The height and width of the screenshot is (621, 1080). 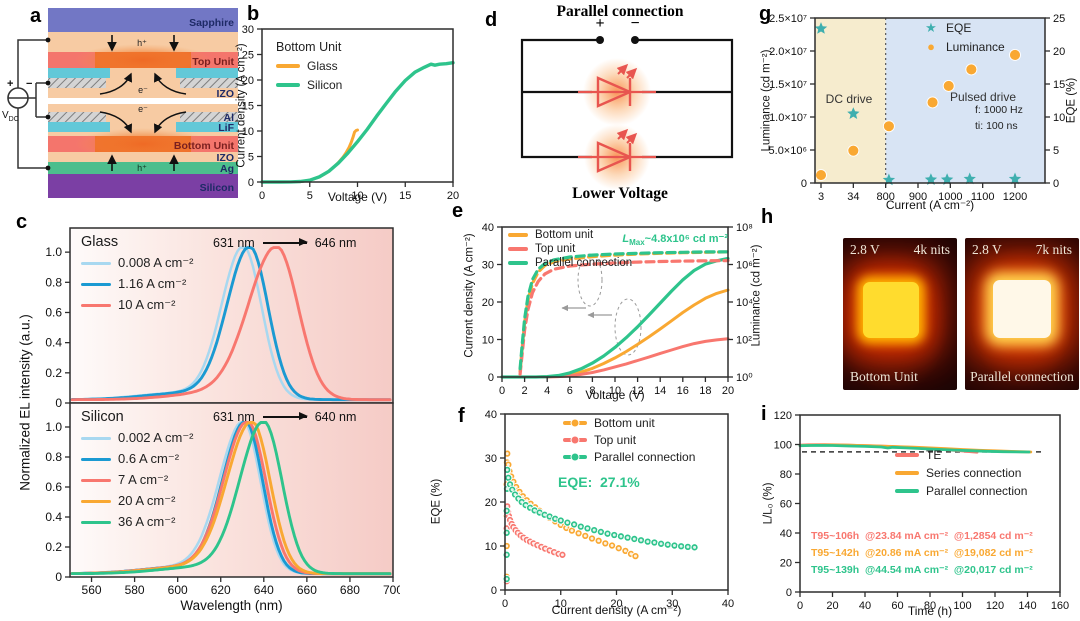 I want to click on panel-label-a: a, so click(x=36, y=16).